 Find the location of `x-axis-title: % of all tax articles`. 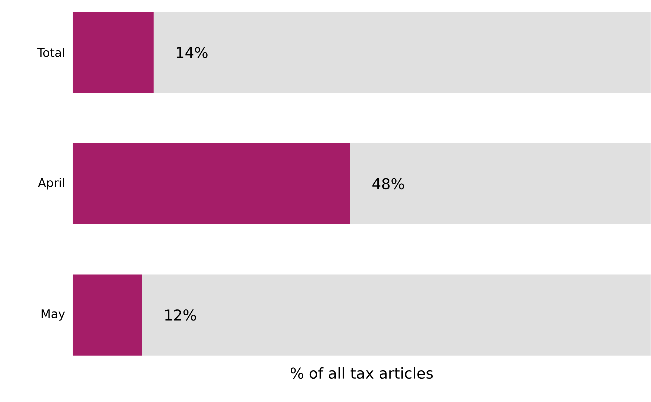

x-axis-title: % of all tax articles is located at coordinates (361, 374).